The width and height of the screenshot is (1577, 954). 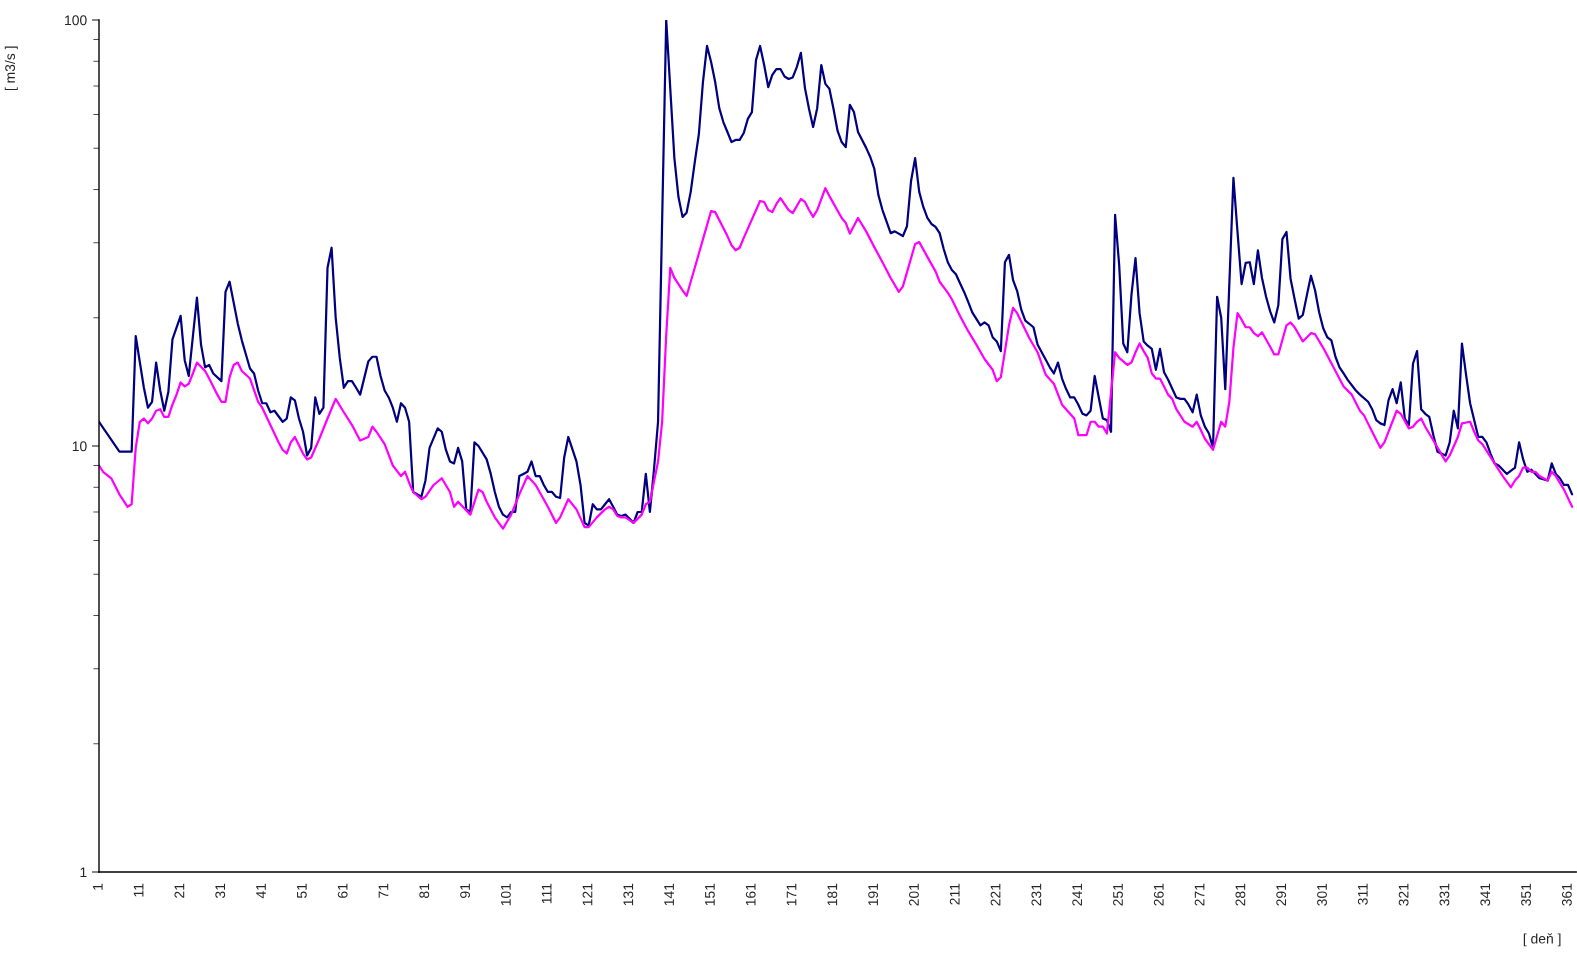 What do you see at coordinates (465, 890) in the screenshot?
I see `x-tick-label: 91` at bounding box center [465, 890].